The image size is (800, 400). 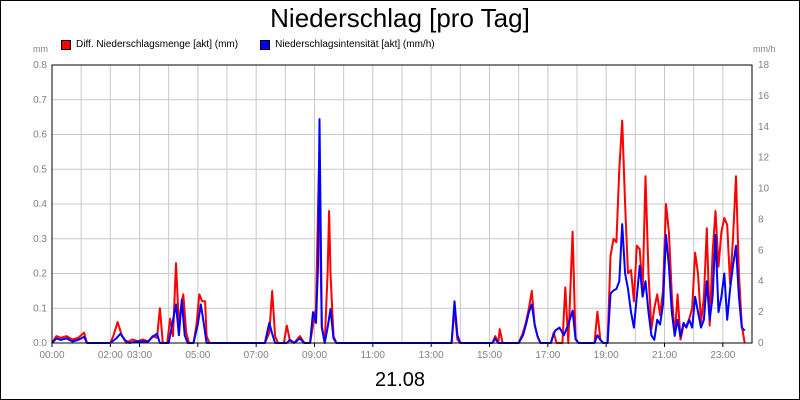 What do you see at coordinates (40, 135) in the screenshot?
I see `y-left-tick-label: 0.6` at bounding box center [40, 135].